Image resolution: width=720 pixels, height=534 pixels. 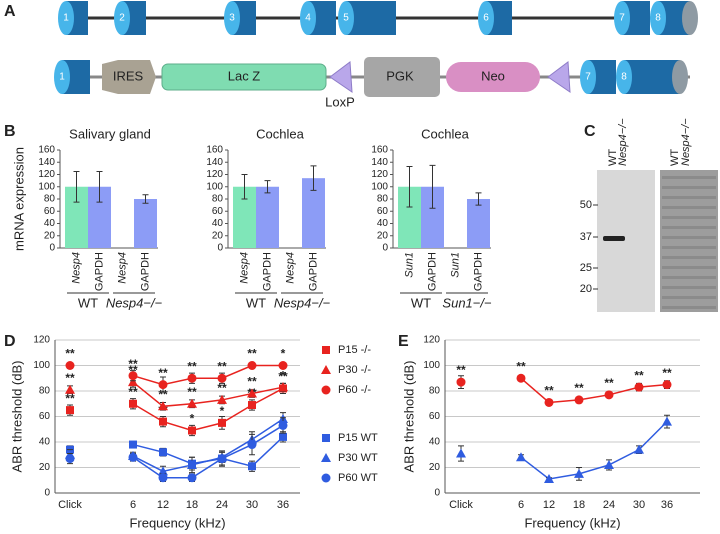 What do you see at coordinates (18, 199) in the screenshot?
I see `y-axis-label: mRNA expression` at bounding box center [18, 199].